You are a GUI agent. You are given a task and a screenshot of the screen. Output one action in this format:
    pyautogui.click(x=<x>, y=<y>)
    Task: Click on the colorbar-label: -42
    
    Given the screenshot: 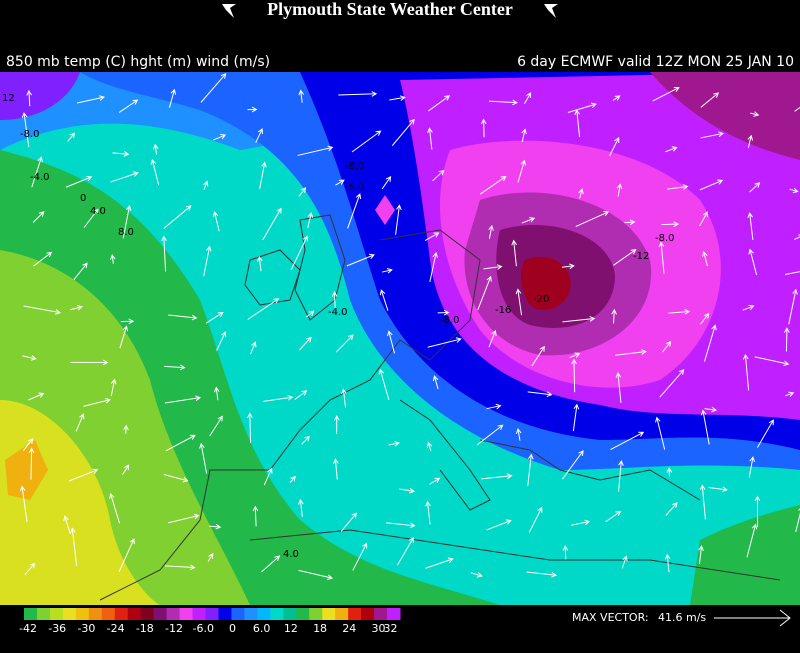 What is the action you would take?
    pyautogui.click(x=28, y=628)
    